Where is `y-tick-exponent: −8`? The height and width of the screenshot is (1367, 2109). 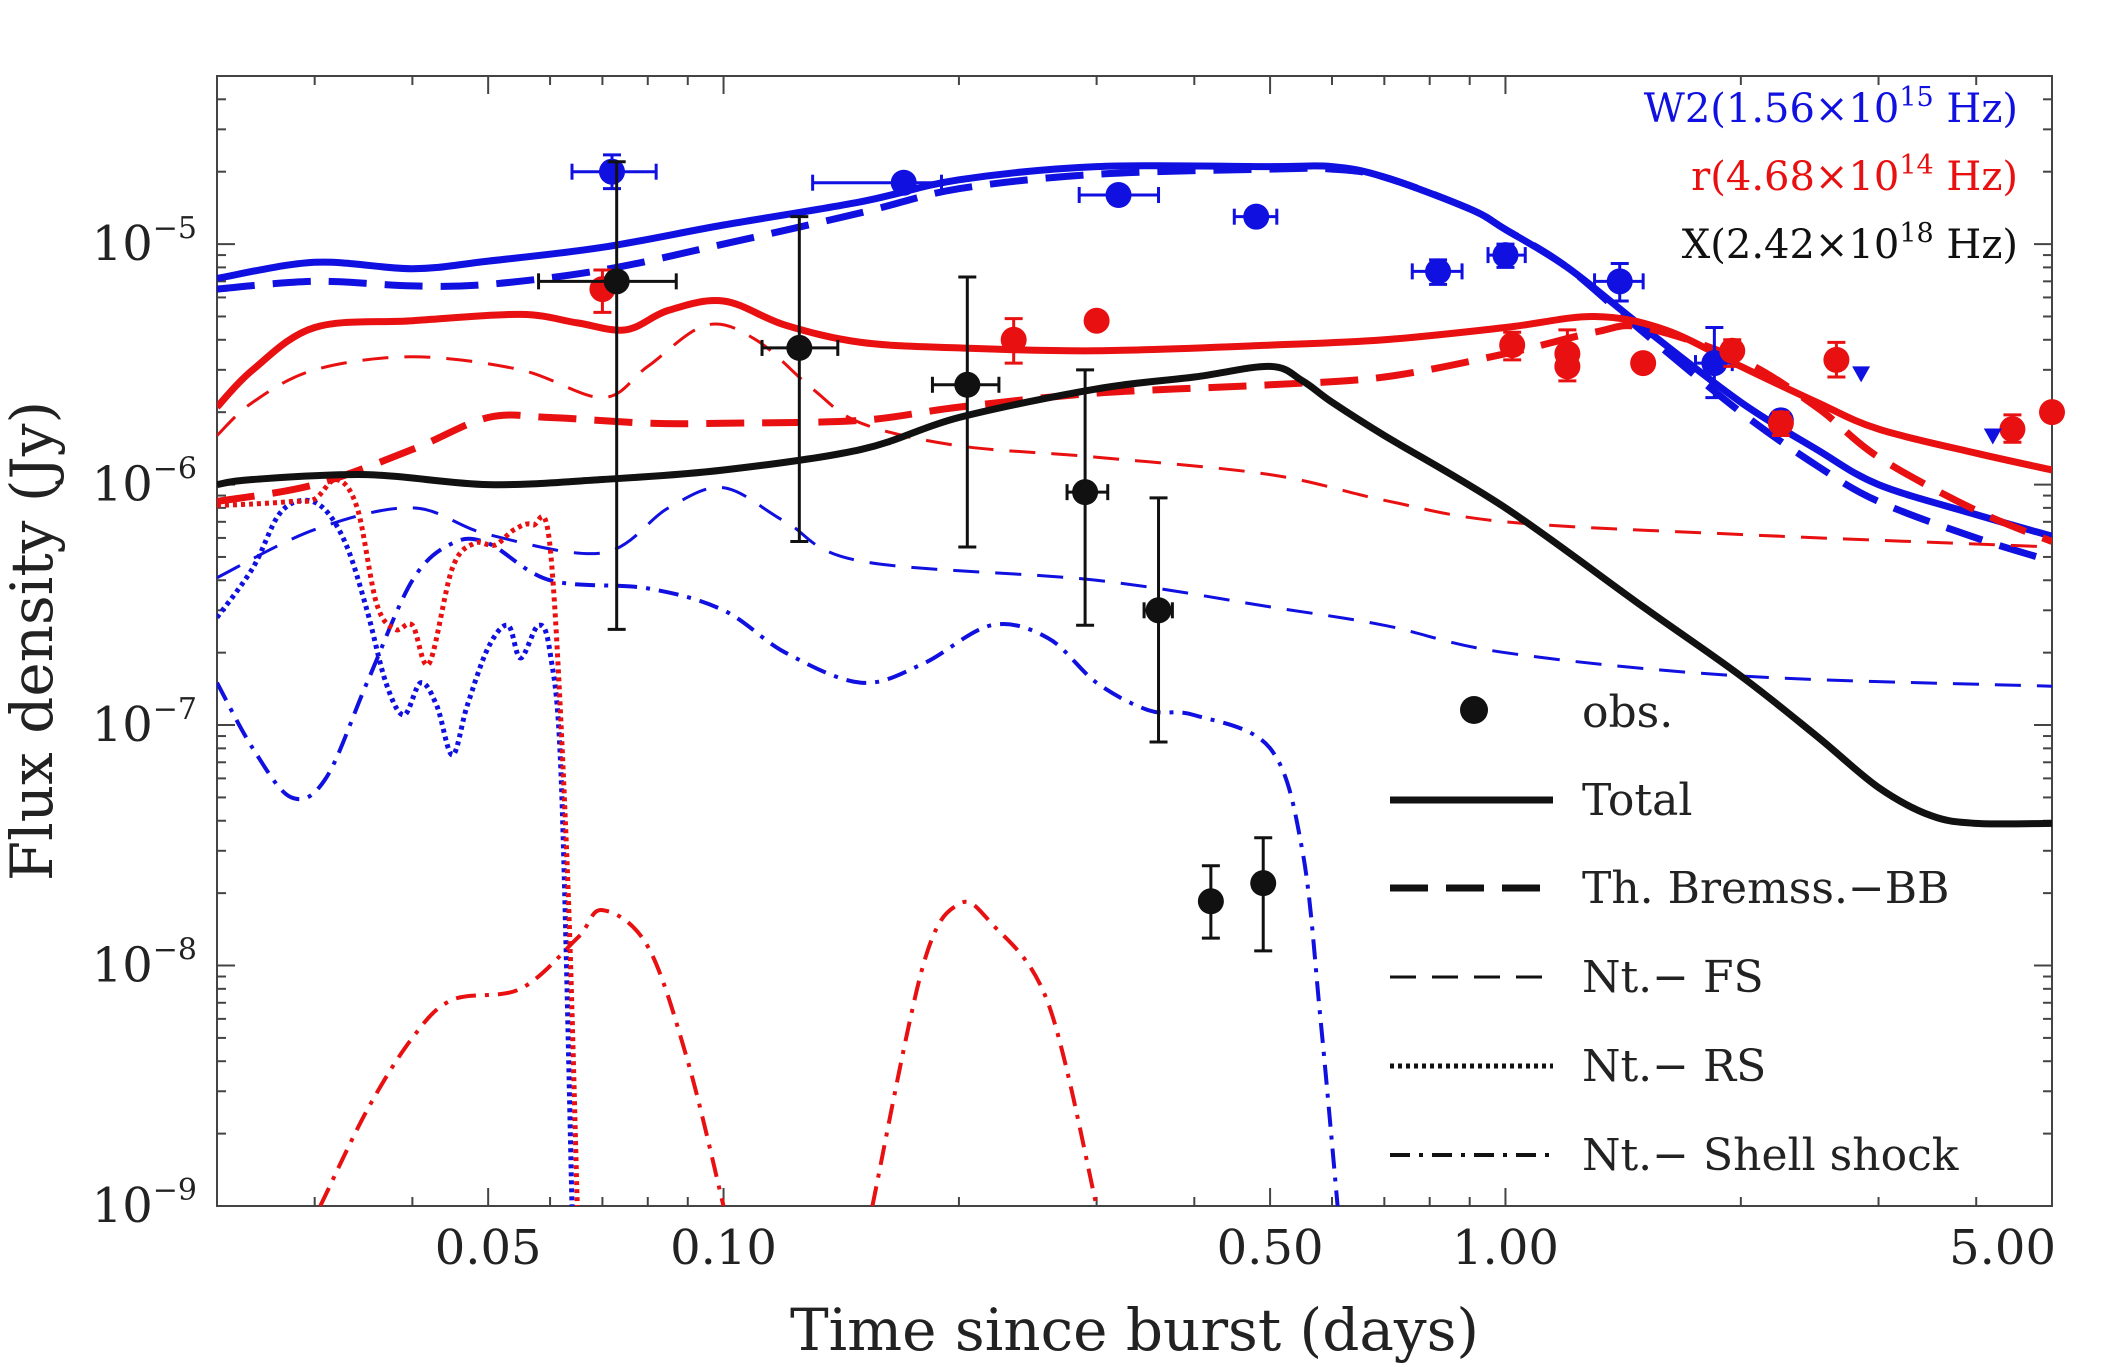 y-tick-exponent: −8 is located at coordinates (175, 950).